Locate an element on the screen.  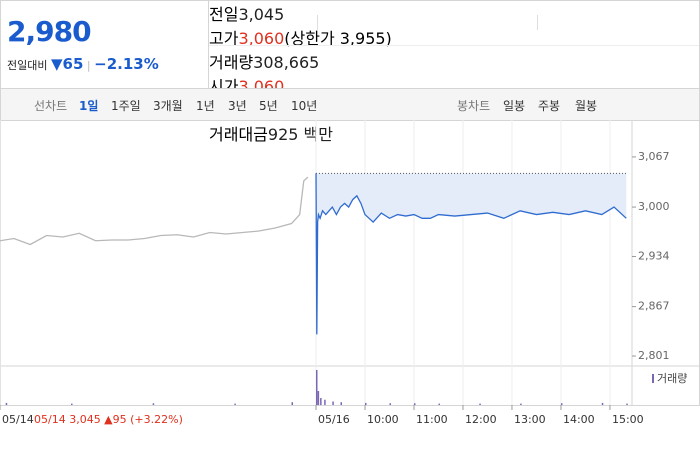
period-tabs: 선차트 1일 1주일 3개월 1년 3년 5년 10년 봉차트 일봉 주봉 월봉 is located at coordinates (350, 104).